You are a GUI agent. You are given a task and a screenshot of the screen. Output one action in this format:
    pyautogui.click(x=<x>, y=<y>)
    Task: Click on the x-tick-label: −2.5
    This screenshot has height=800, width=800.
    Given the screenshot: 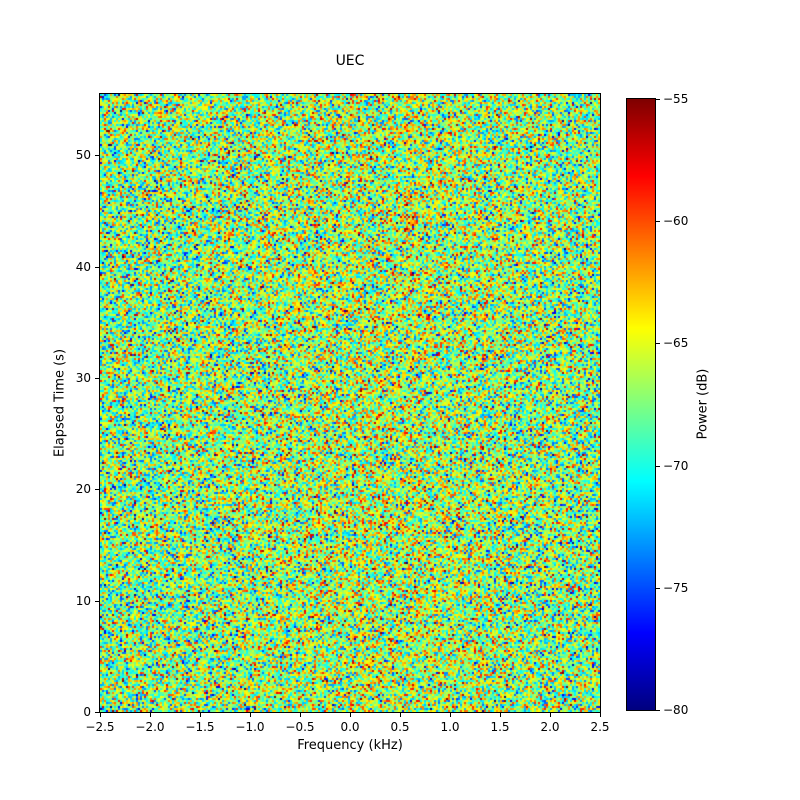 What is the action you would take?
    pyautogui.click(x=100, y=727)
    